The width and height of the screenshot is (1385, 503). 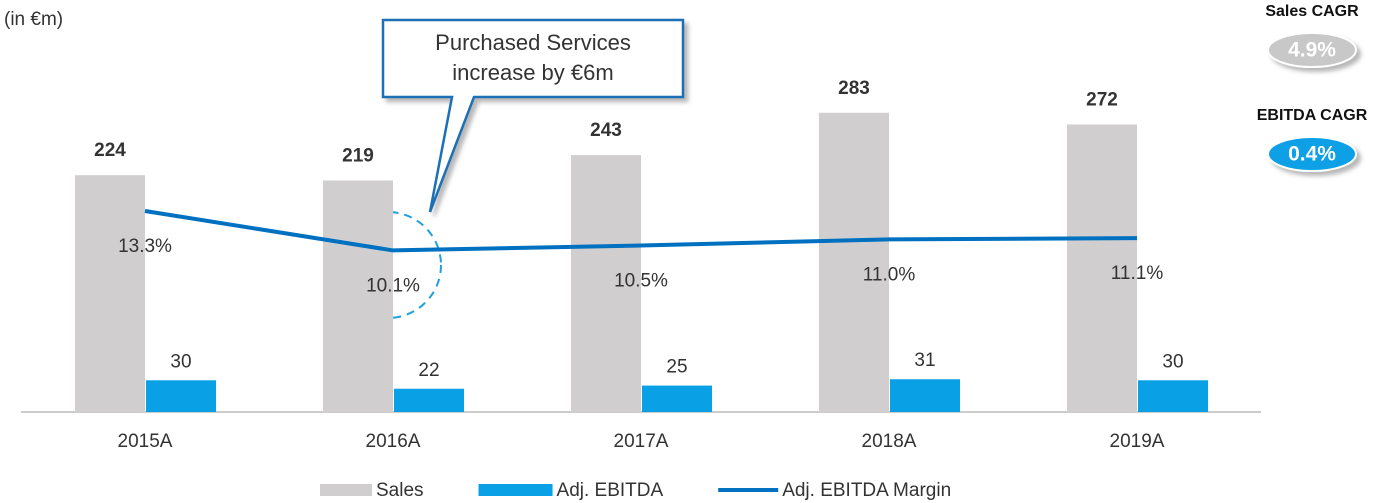 I want to click on callout-box, so click(x=533, y=115).